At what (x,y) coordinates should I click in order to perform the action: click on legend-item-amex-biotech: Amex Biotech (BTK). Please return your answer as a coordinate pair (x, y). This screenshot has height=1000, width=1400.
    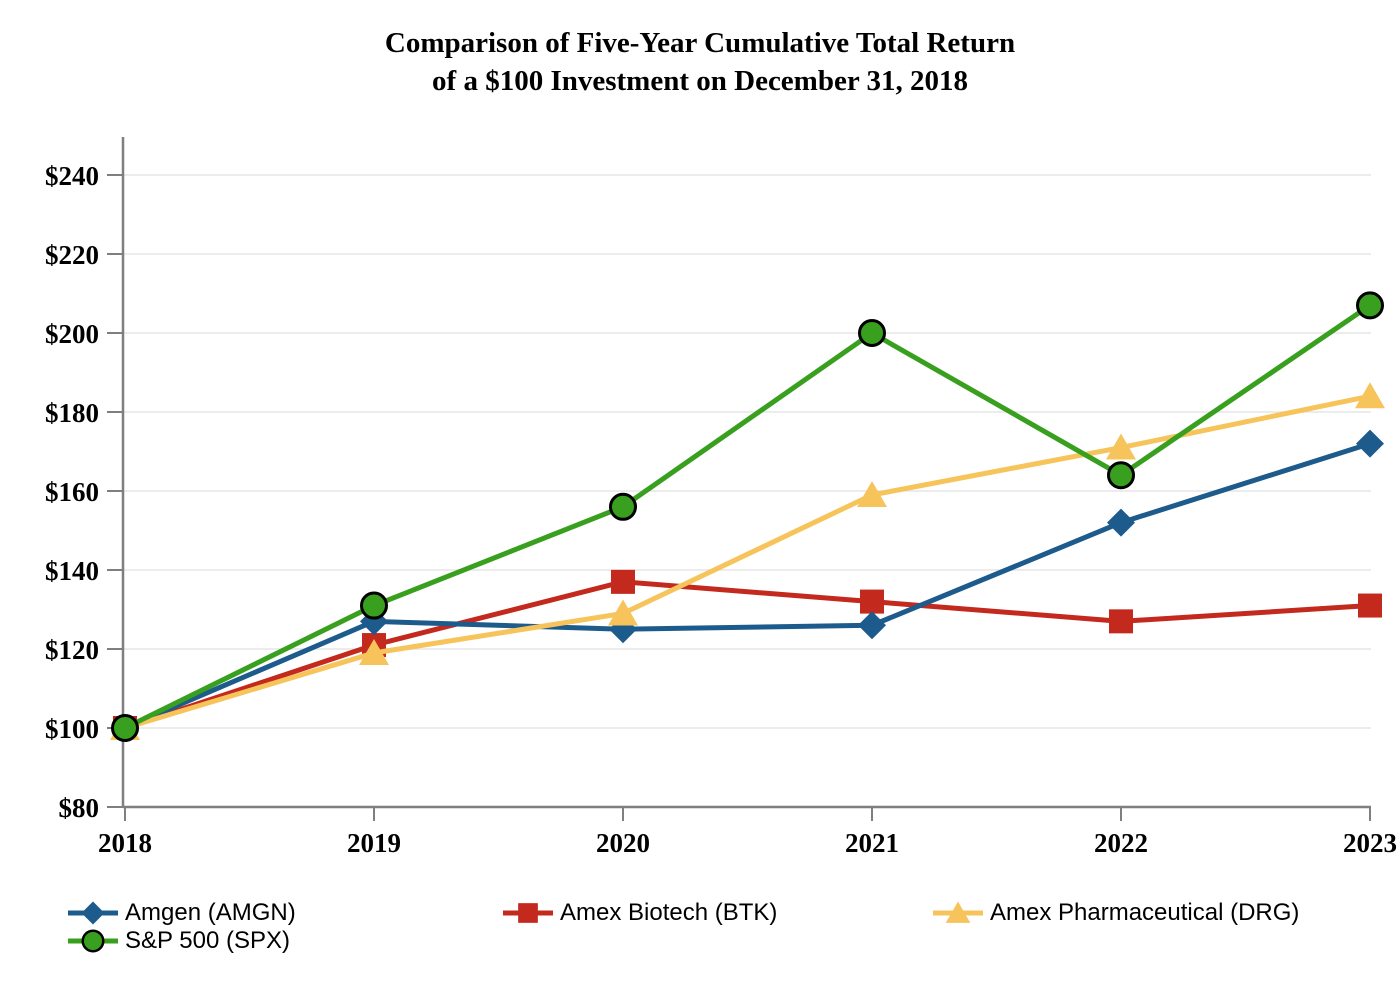
    Looking at the image, I should click on (640, 913).